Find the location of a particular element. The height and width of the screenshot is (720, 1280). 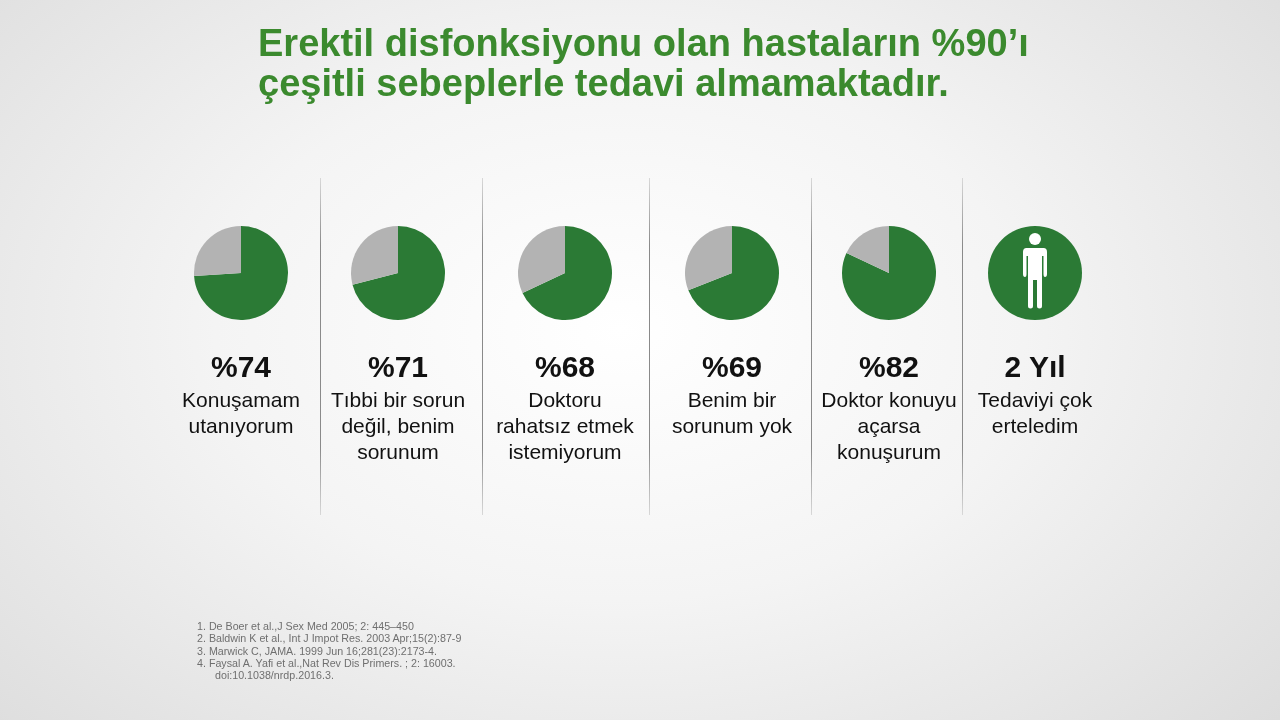

data-label: %69 is located at coordinates (732, 366).